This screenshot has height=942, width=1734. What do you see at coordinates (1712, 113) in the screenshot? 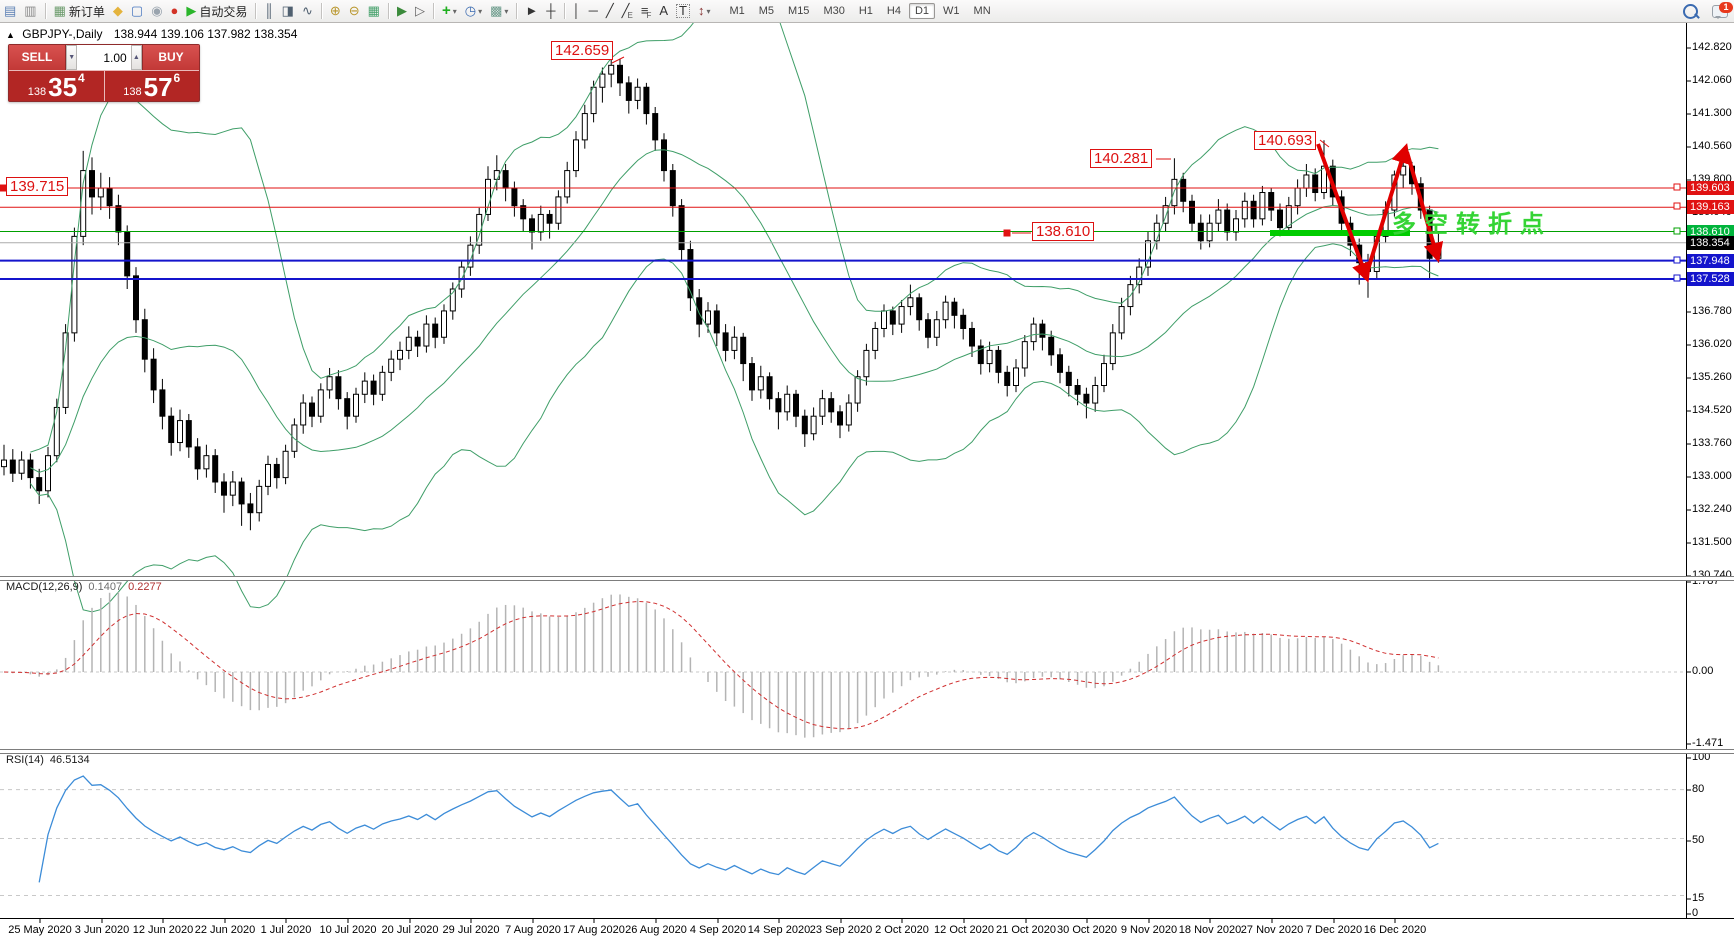
I see `price-tick: 141.300` at bounding box center [1712, 113].